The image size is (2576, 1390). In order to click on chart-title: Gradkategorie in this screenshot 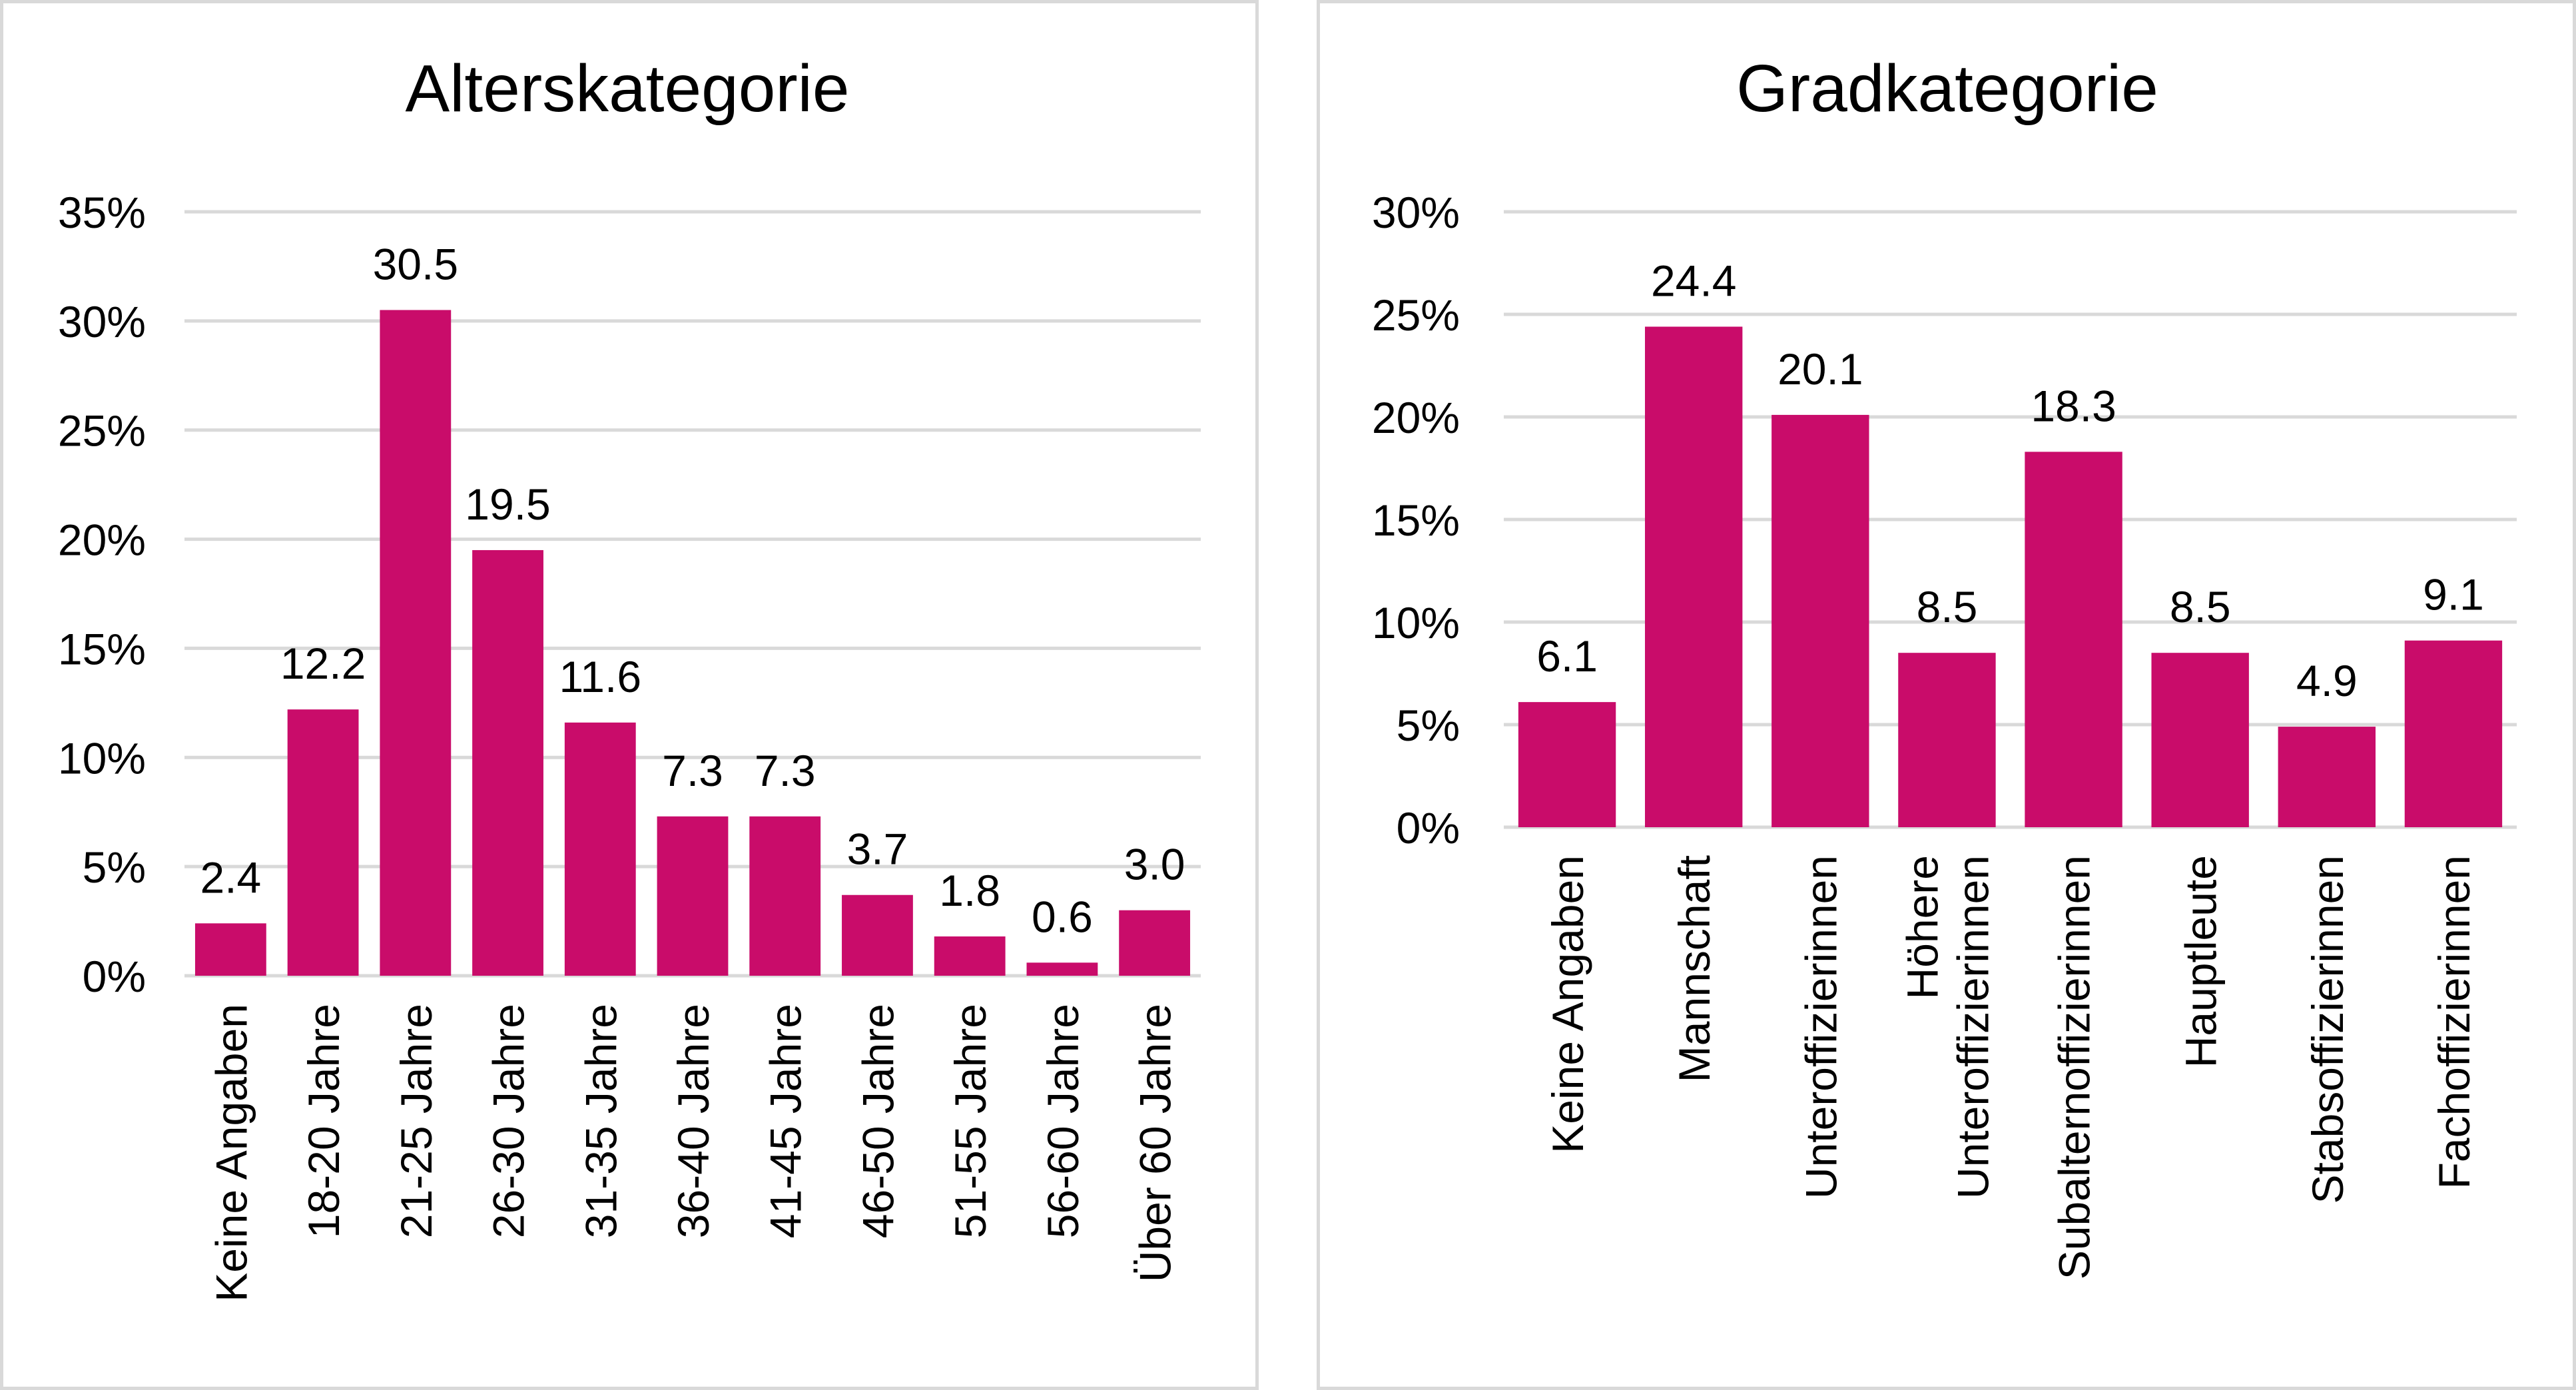, I will do `click(1947, 88)`.